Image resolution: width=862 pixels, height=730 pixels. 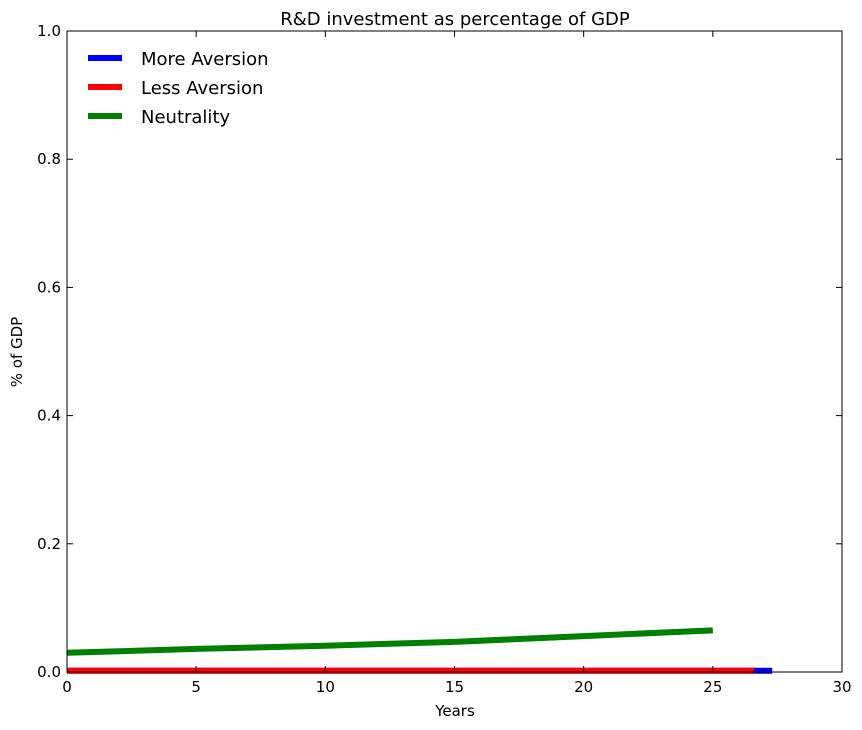 What do you see at coordinates (454, 687) in the screenshot?
I see `x-tick-label: 15` at bounding box center [454, 687].